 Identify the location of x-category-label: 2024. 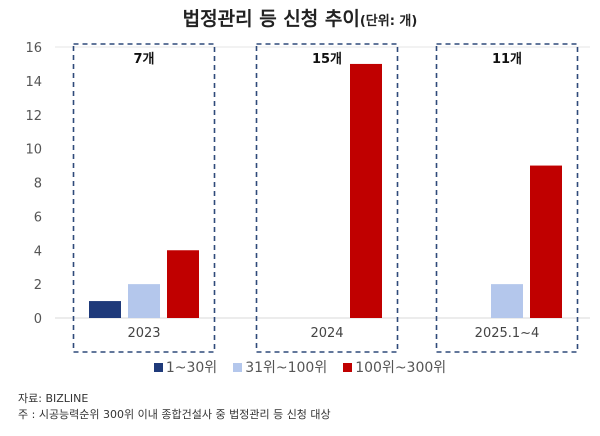
(326, 333).